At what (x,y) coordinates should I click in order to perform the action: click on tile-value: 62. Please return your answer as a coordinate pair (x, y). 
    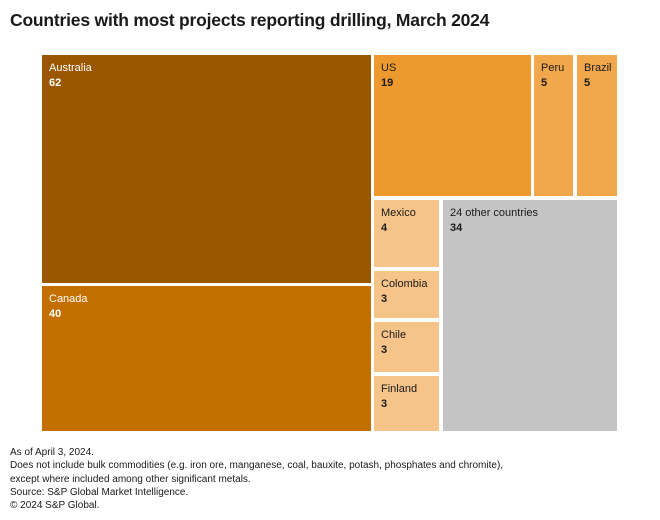
    Looking at the image, I should click on (55, 82).